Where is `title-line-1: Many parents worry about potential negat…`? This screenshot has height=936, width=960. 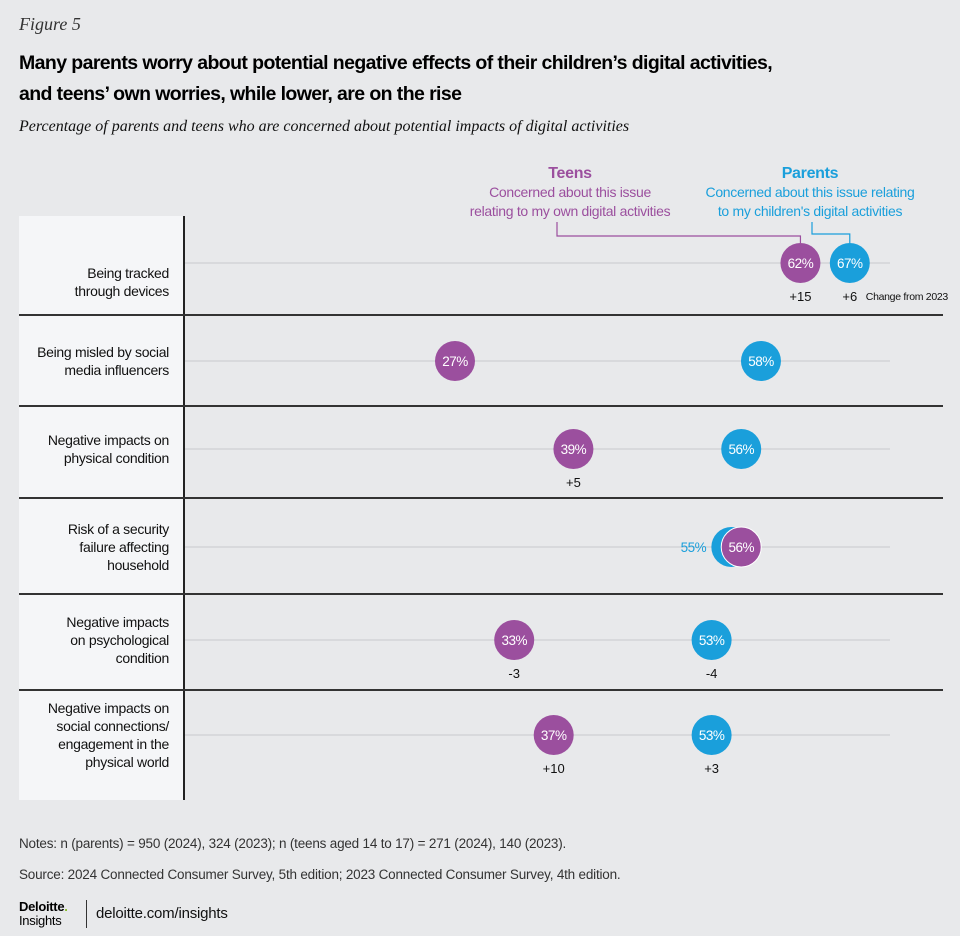 title-line-1: Many parents worry about potential negat… is located at coordinates (396, 63).